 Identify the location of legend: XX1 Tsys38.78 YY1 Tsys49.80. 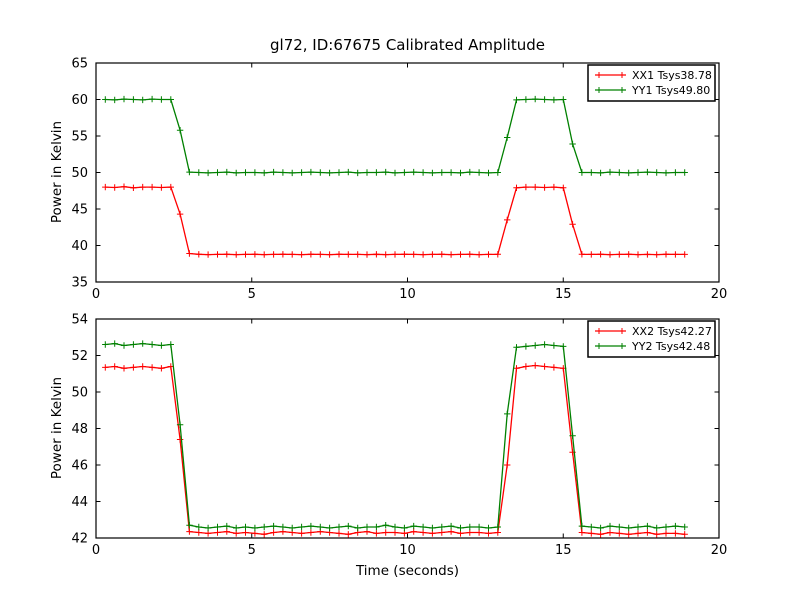
(651, 83).